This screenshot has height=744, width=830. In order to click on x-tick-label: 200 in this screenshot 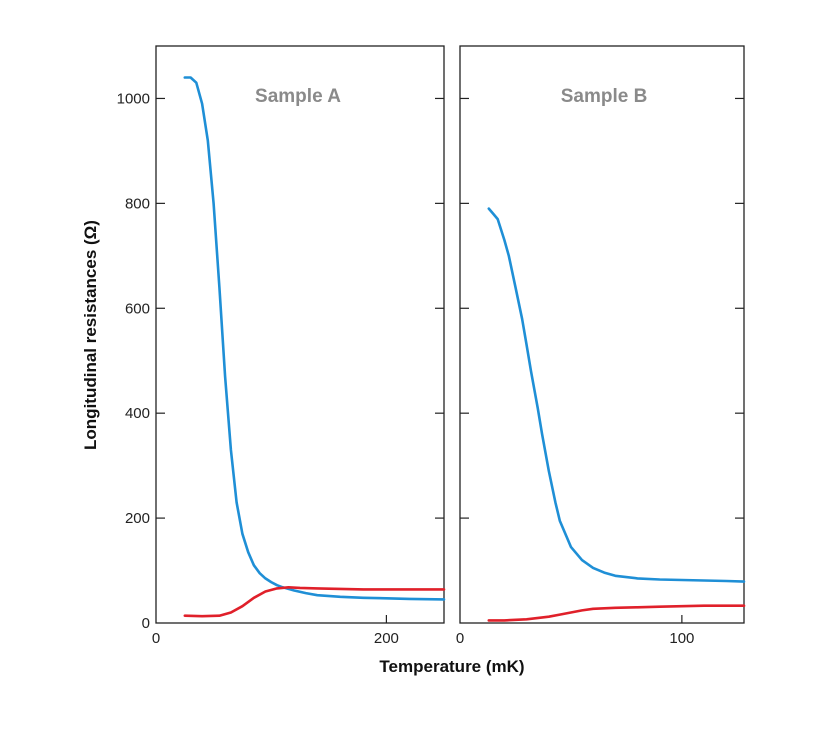, I will do `click(386, 638)`.